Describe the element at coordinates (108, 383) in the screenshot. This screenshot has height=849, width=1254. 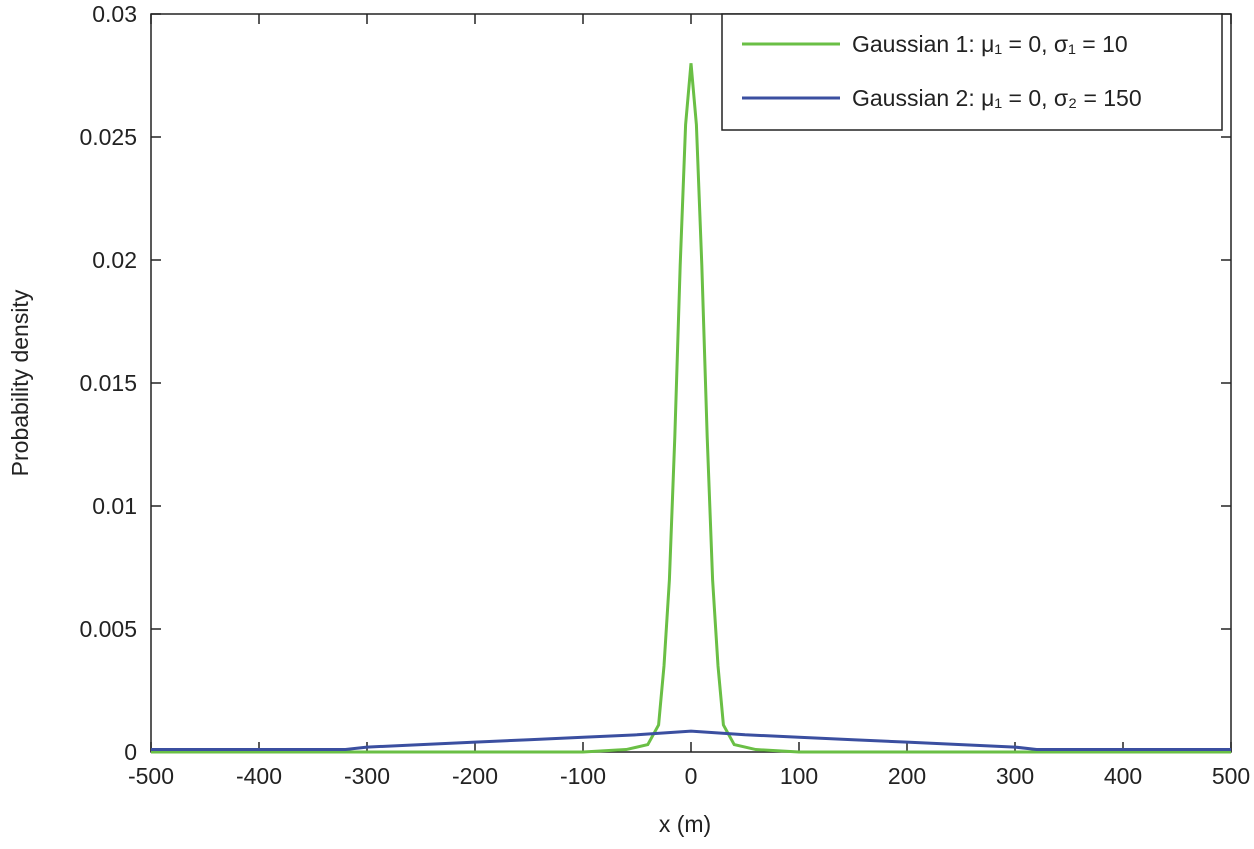
I see `y-tick-label: 0.015` at that location.